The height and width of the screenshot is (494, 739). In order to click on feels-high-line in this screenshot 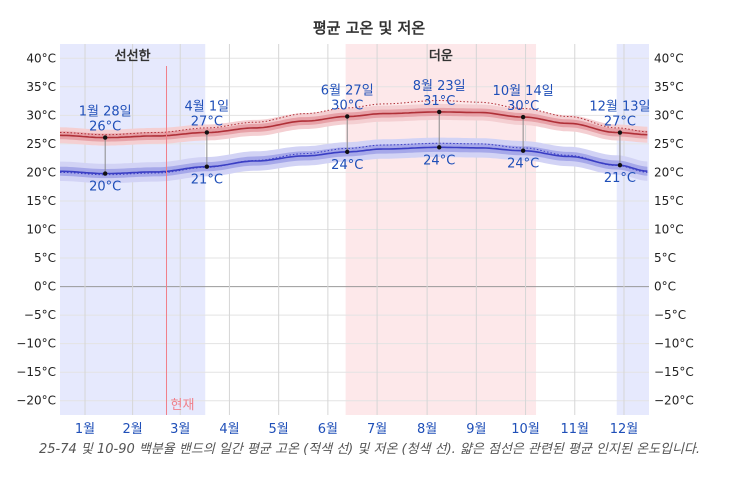, I will do `click(354, 118)`.